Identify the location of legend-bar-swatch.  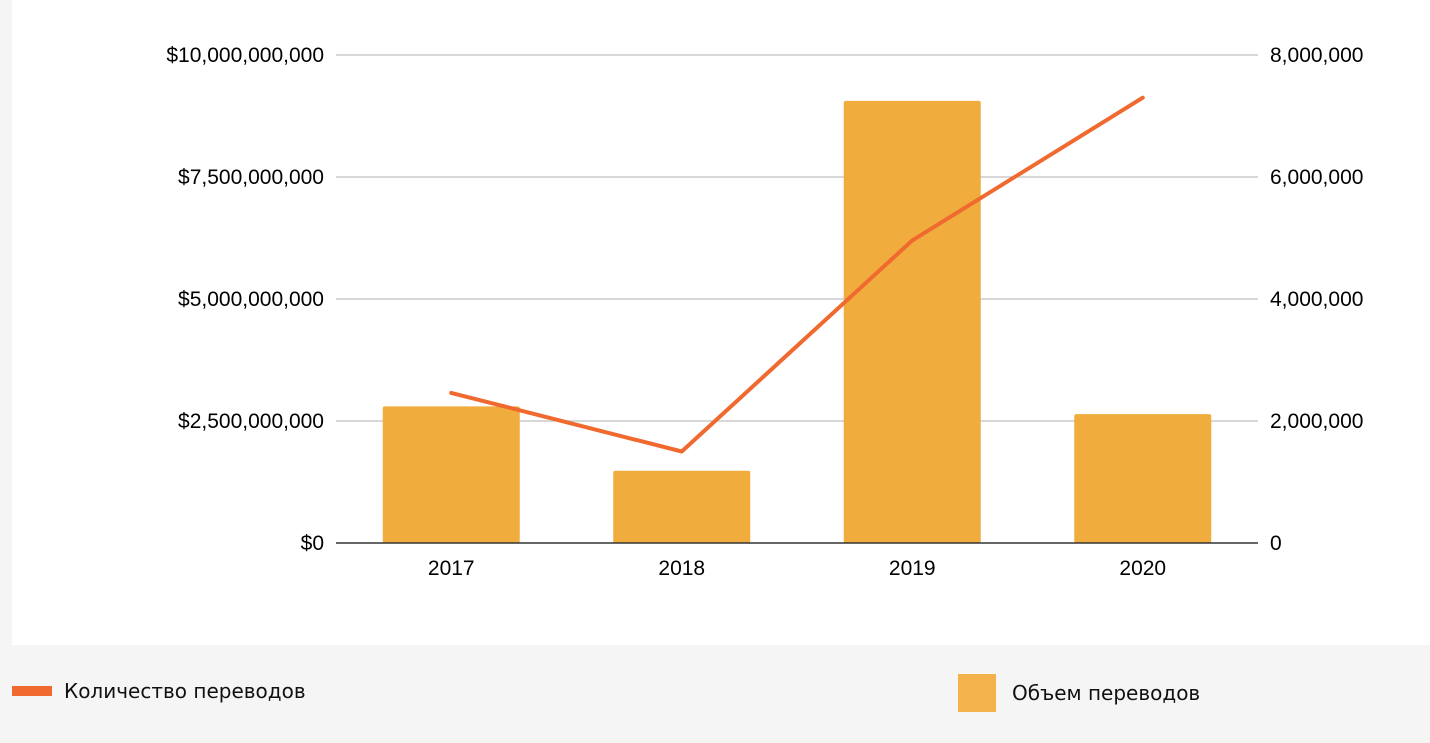
(977, 693).